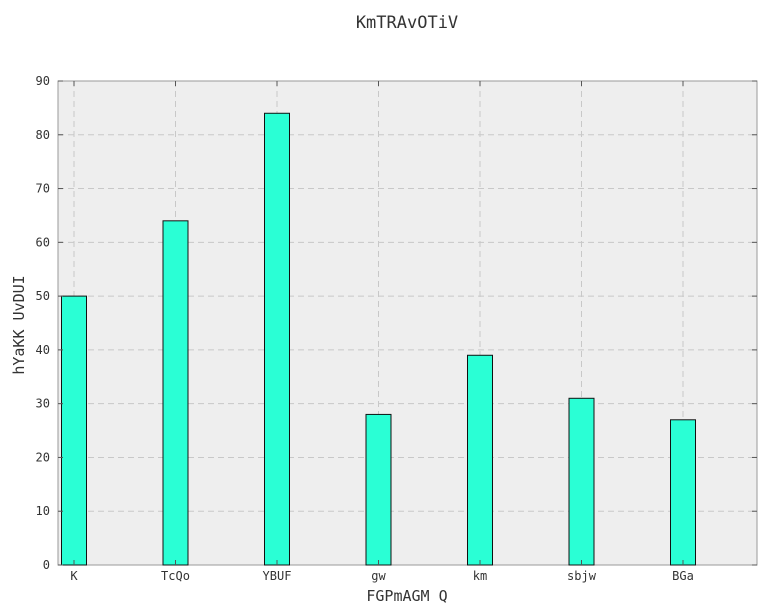 This screenshot has height=616, width=770. I want to click on bar-gw, so click(378, 489).